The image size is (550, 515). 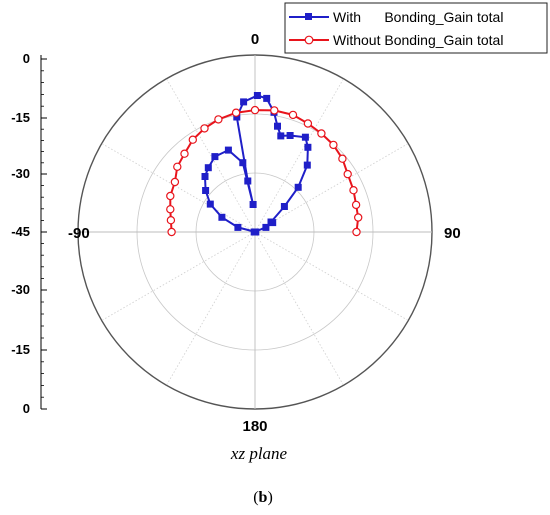 I want to click on caption-letter: b, so click(x=263, y=497).